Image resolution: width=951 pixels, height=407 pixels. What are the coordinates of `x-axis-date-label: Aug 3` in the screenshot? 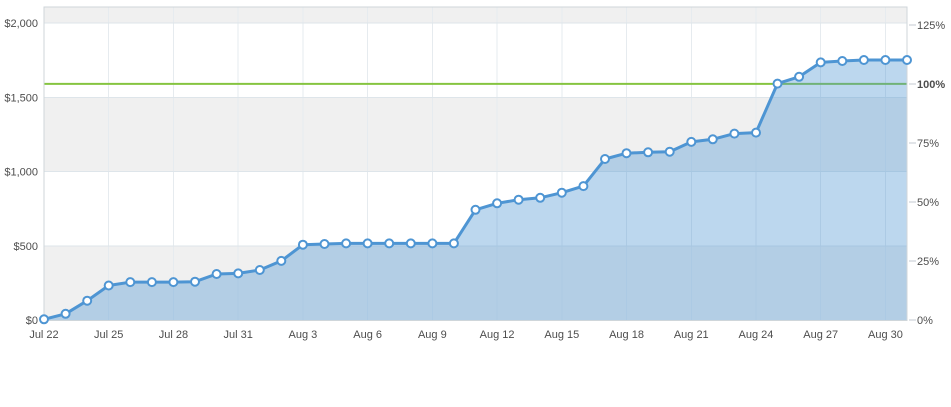 It's located at (303, 335).